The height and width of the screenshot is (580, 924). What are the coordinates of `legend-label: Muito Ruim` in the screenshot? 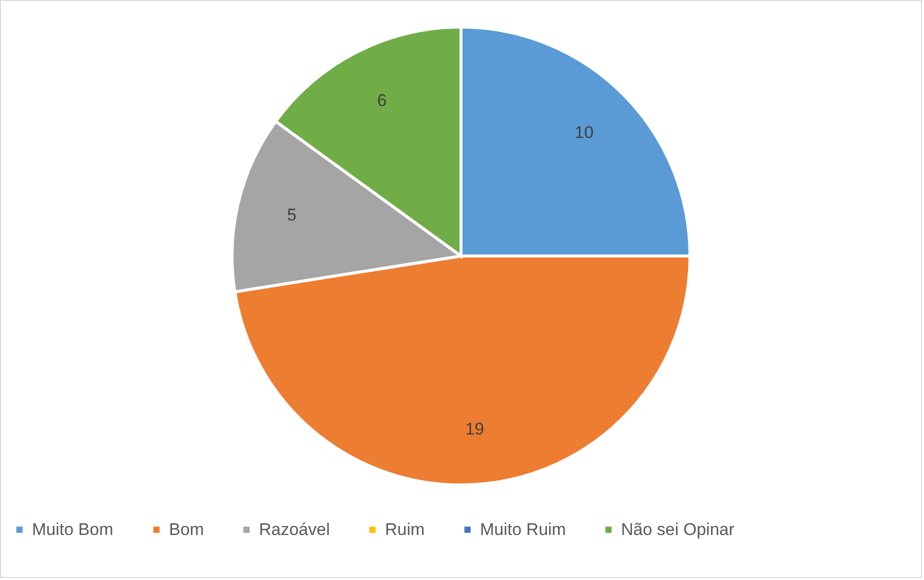 It's located at (523, 529).